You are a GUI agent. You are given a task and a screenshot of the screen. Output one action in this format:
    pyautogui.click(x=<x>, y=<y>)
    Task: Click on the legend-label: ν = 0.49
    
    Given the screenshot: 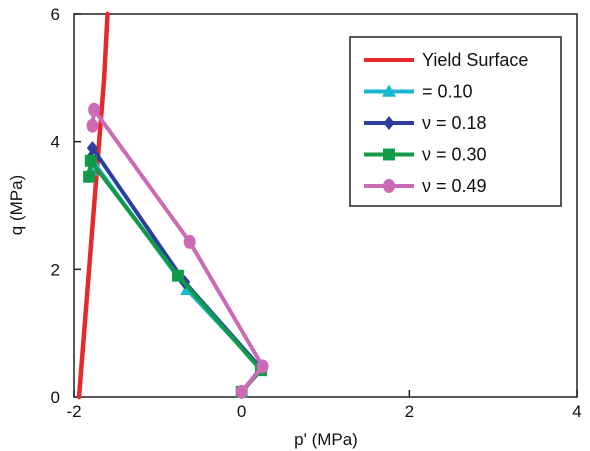 What is the action you would take?
    pyautogui.click(x=454, y=186)
    